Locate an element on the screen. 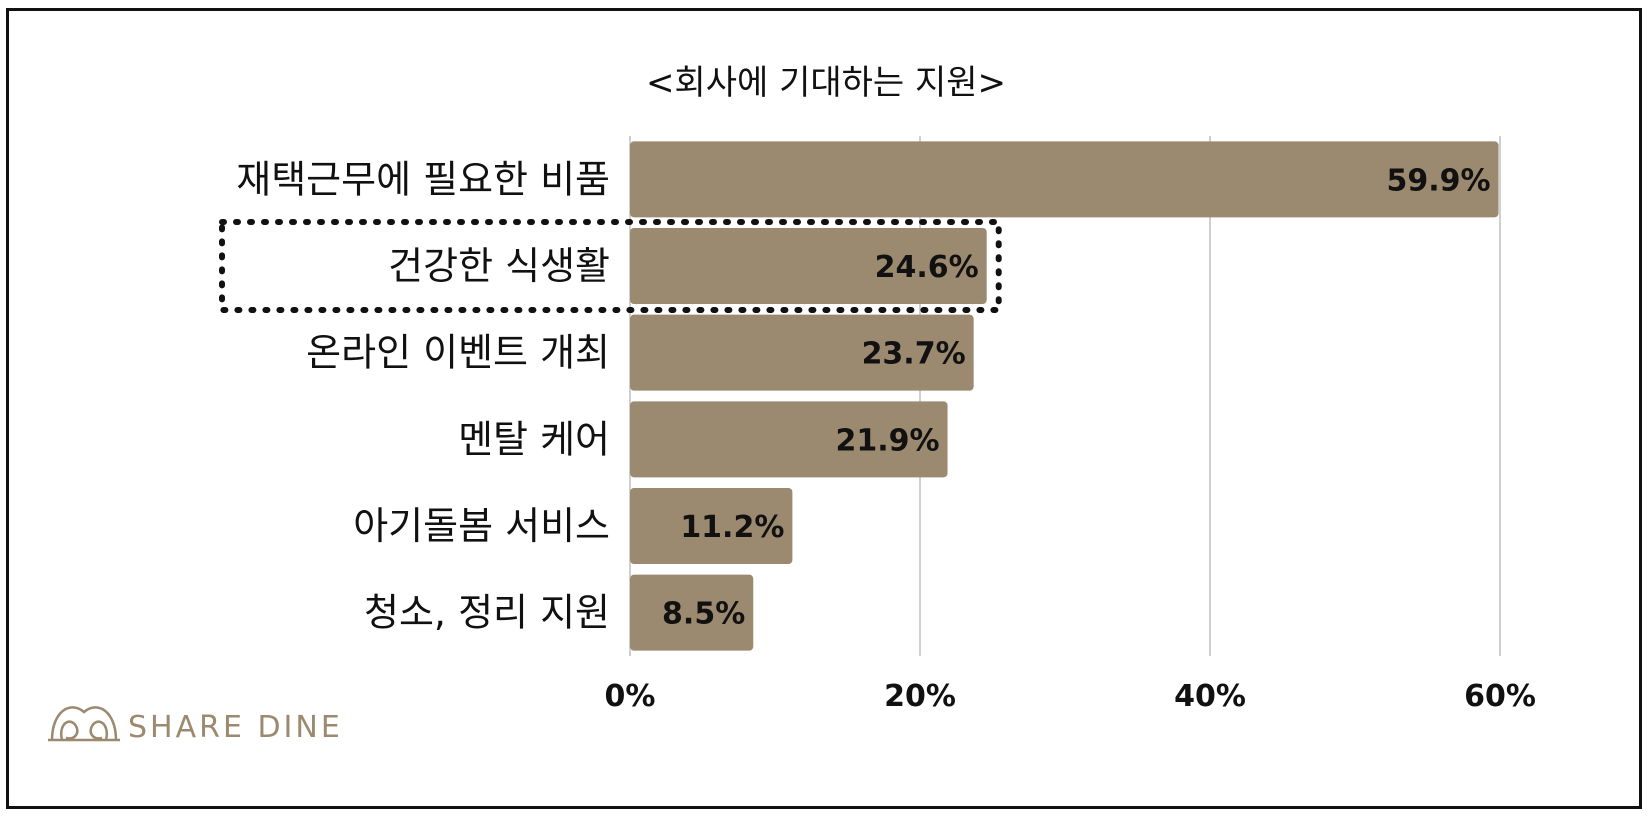 The height and width of the screenshot is (817, 1652). value-label: 8.5% is located at coordinates (703, 614).